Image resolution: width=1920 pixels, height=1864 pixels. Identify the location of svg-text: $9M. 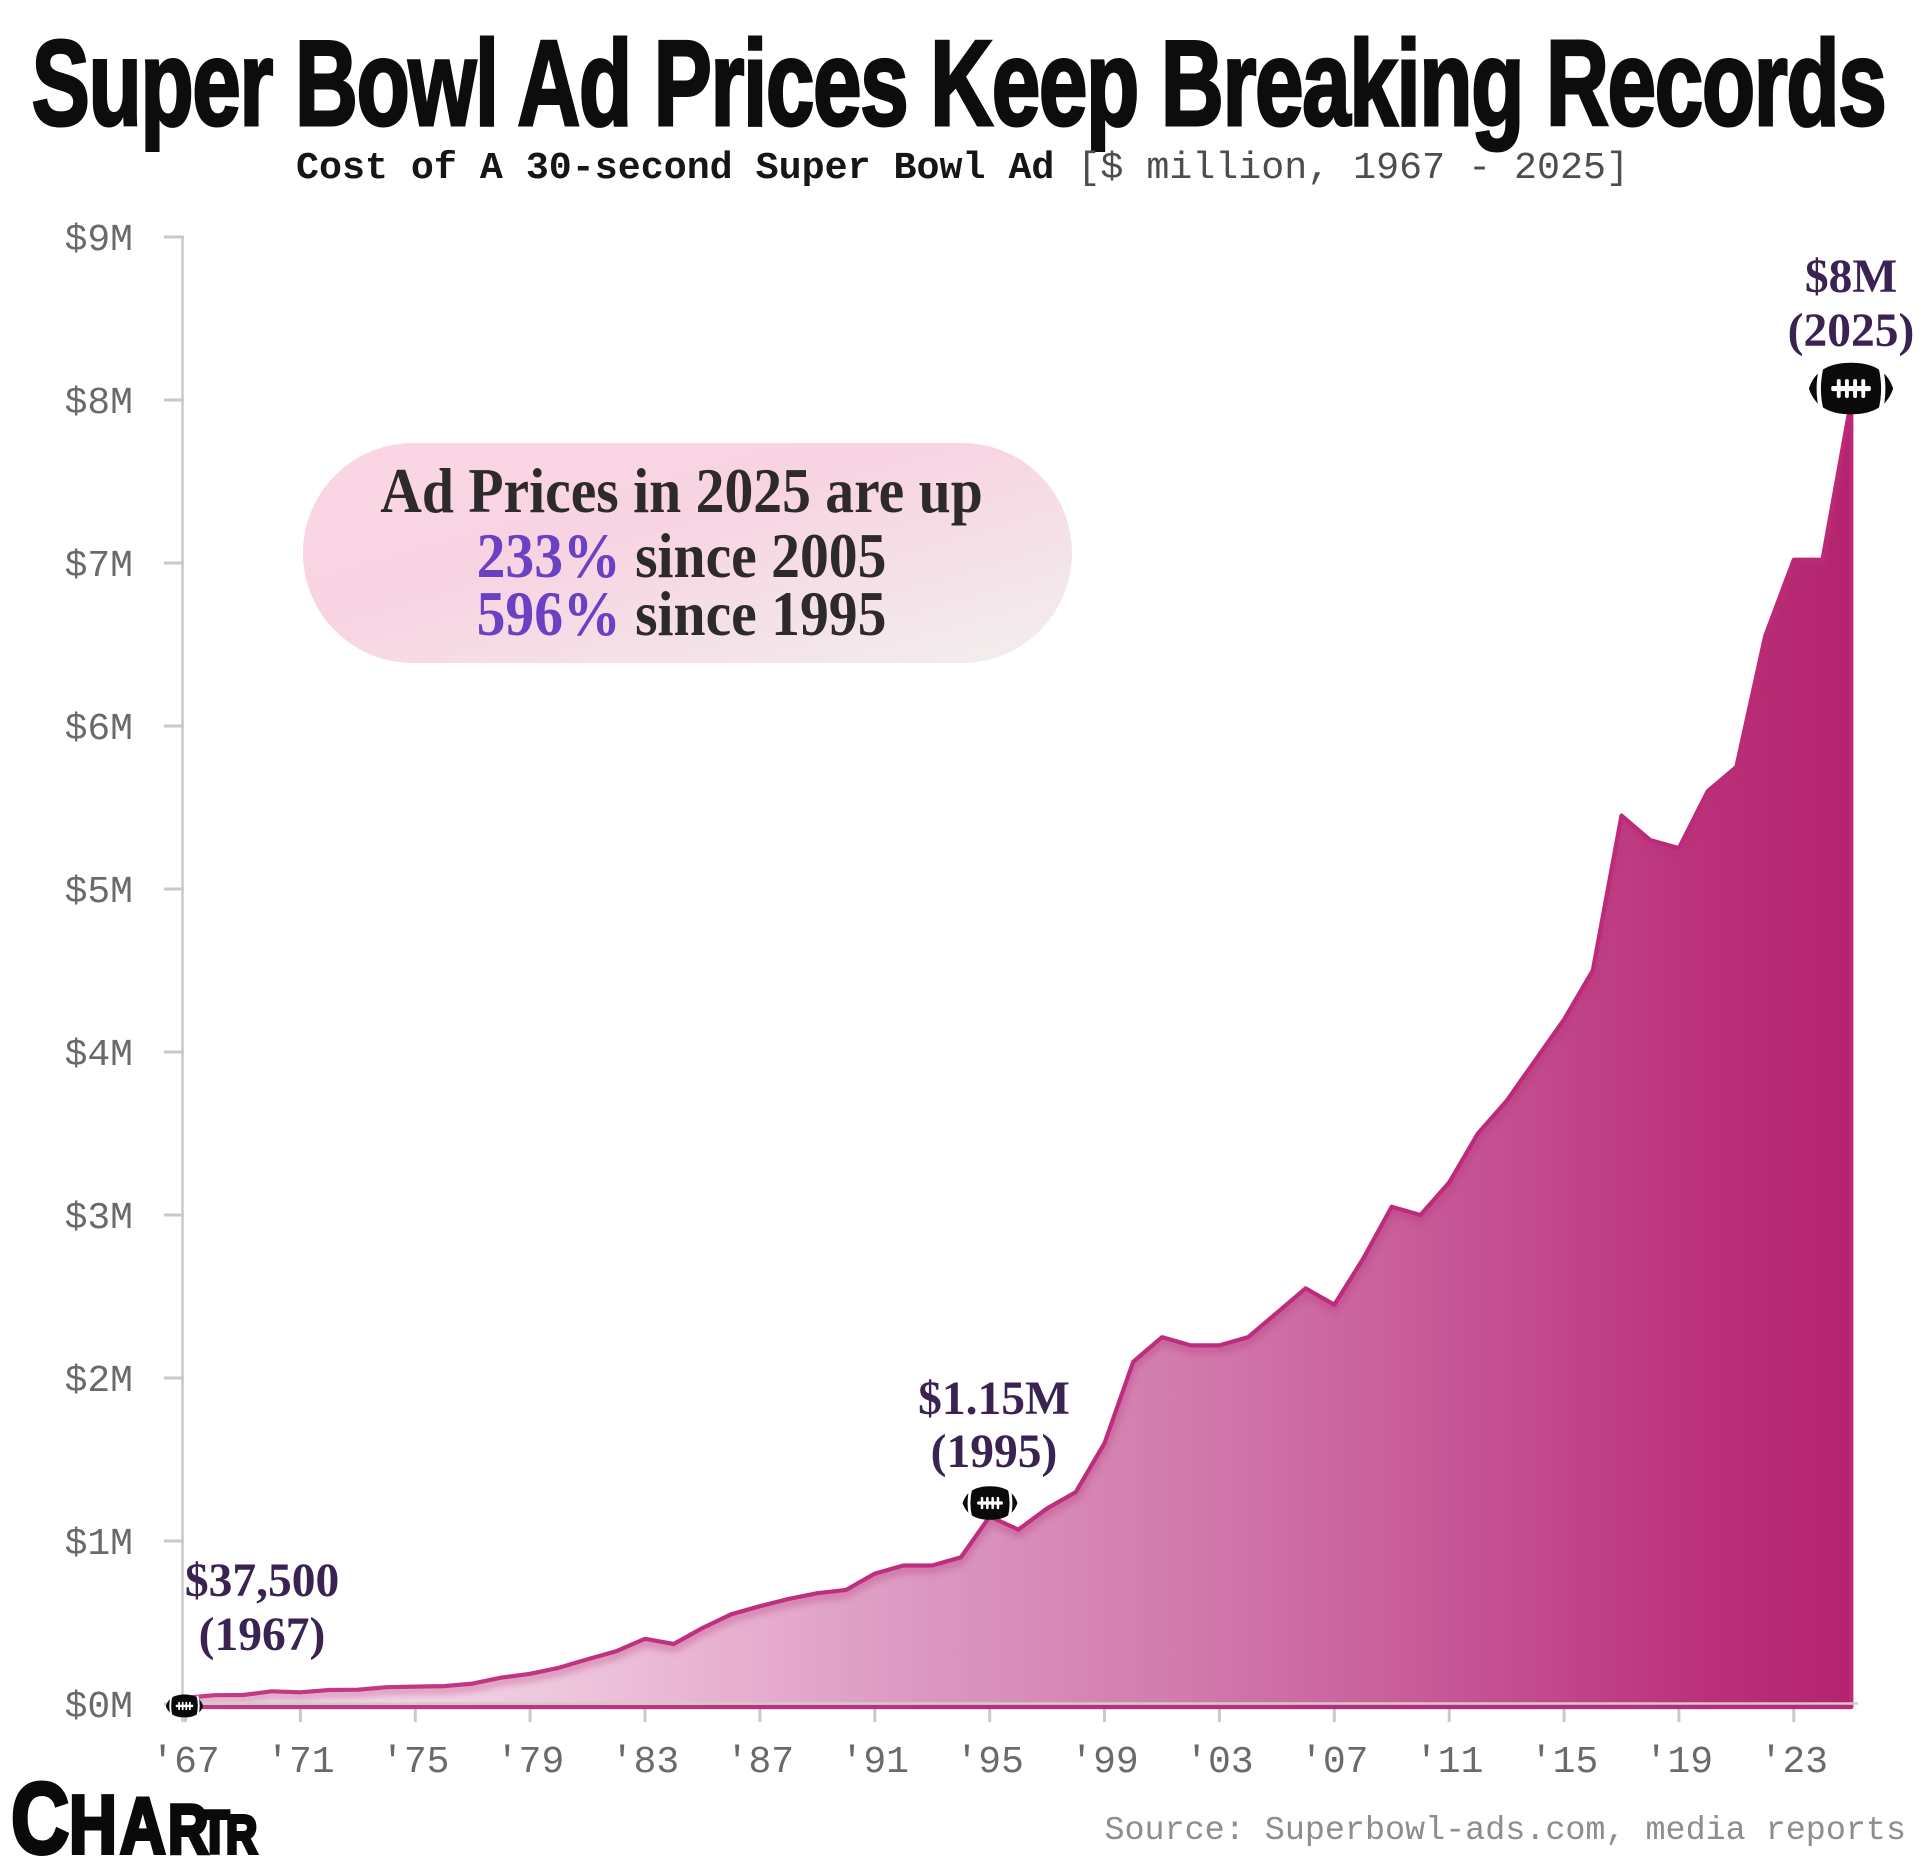
(99, 240).